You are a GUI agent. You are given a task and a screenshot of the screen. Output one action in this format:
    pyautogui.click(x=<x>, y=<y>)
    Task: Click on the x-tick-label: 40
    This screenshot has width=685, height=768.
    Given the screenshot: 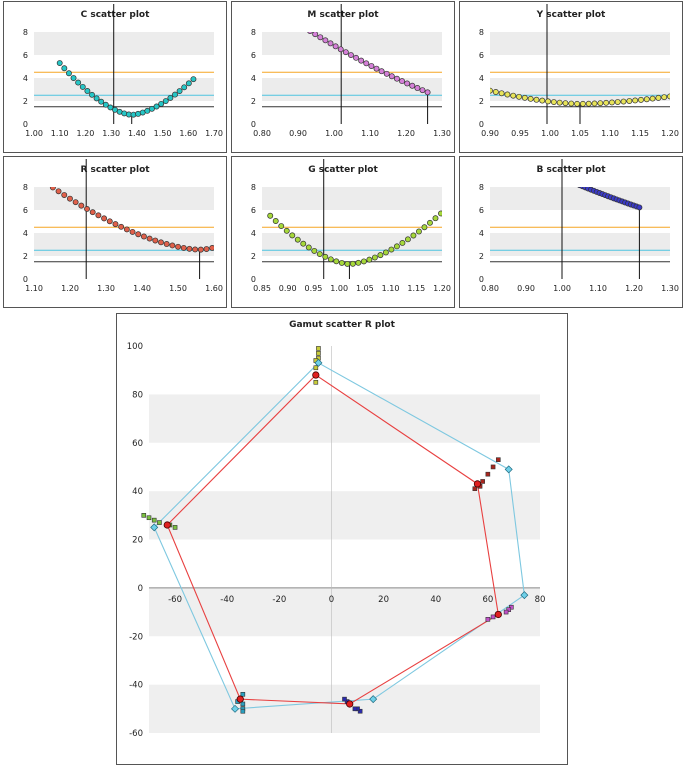 What is the action you would take?
    pyautogui.click(x=435, y=600)
    